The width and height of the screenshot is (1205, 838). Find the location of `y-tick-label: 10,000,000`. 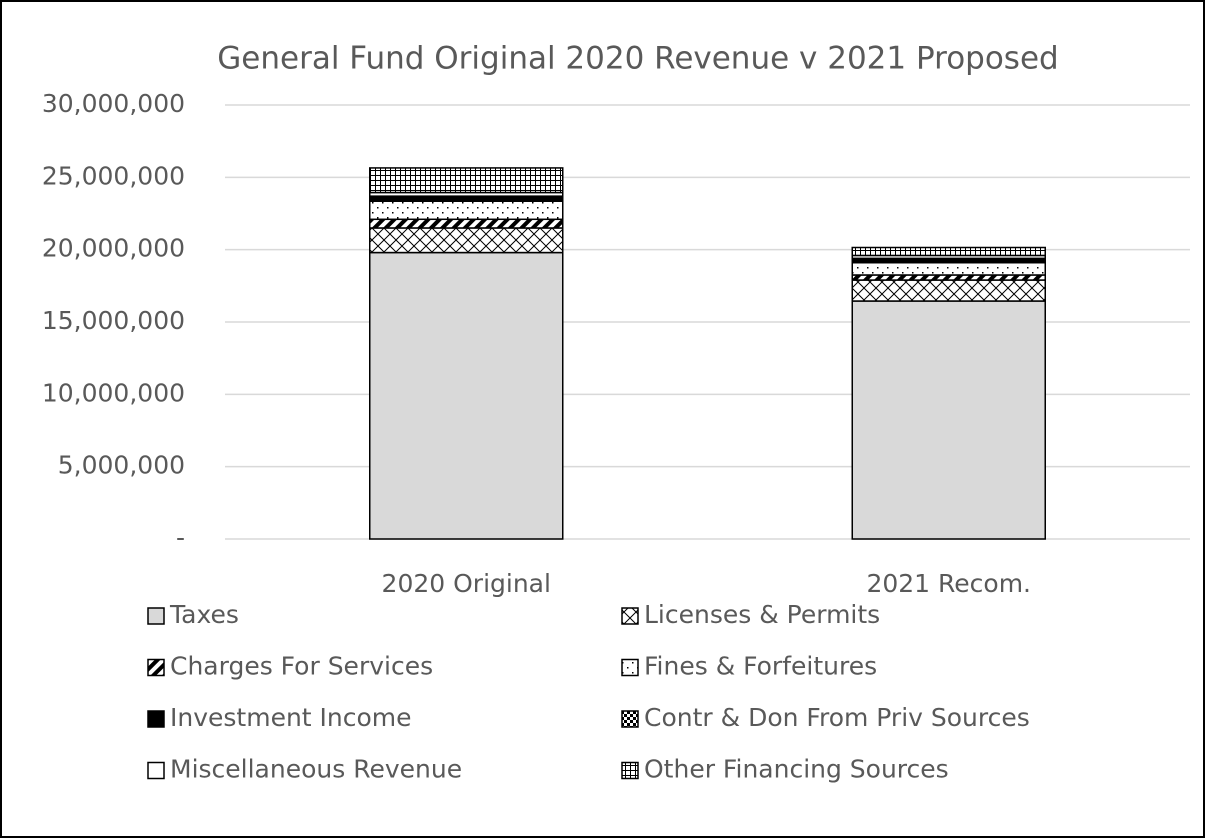

y-tick-label: 10,000,000 is located at coordinates (113, 392).